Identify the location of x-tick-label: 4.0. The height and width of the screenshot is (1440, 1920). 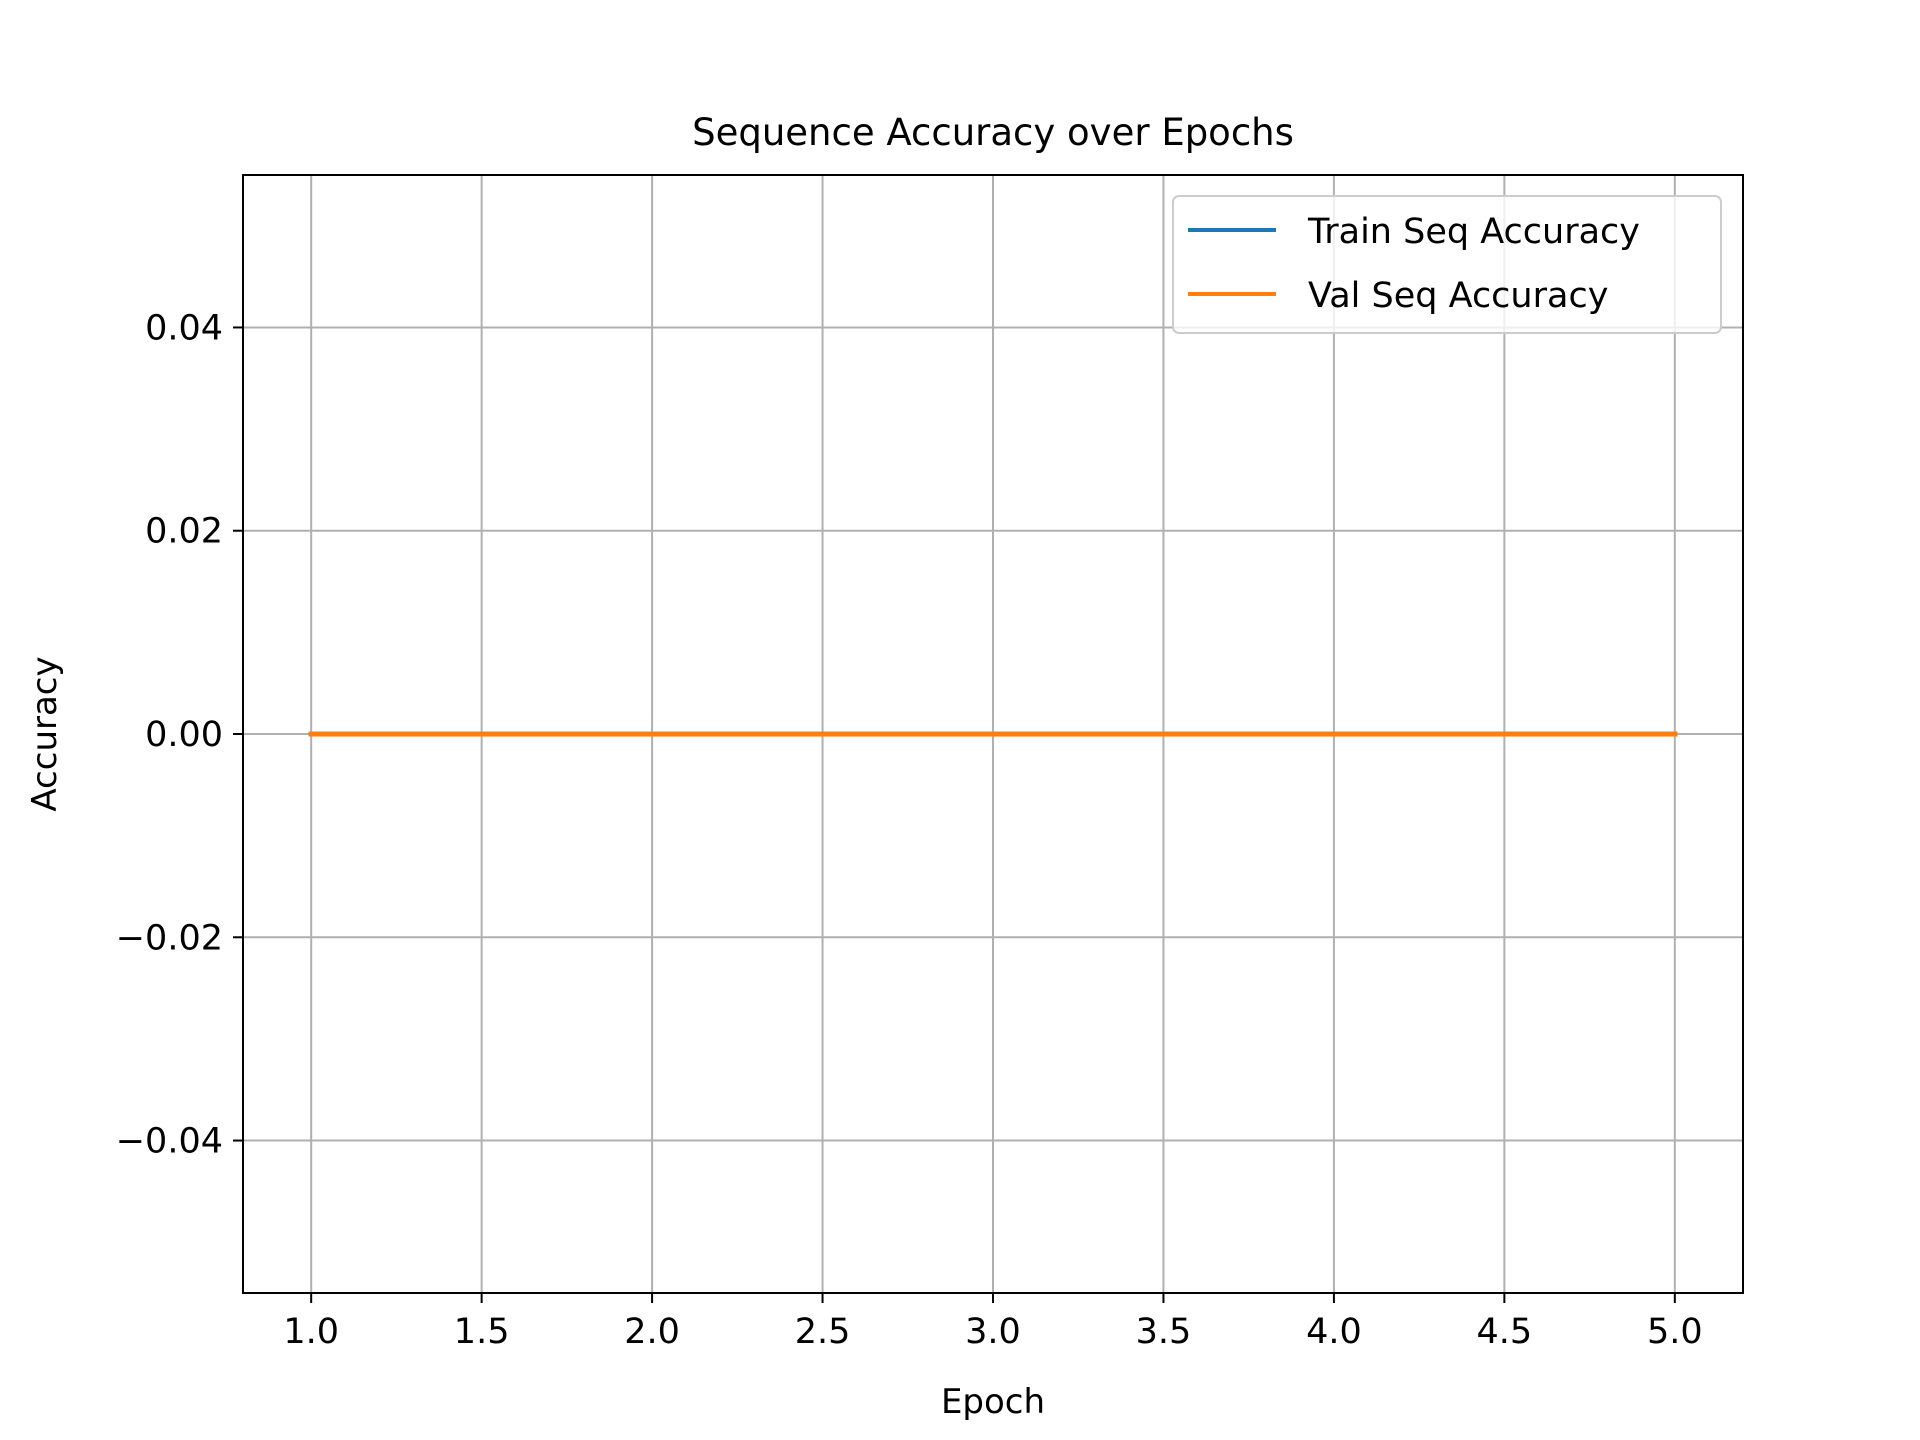
(1334, 1332).